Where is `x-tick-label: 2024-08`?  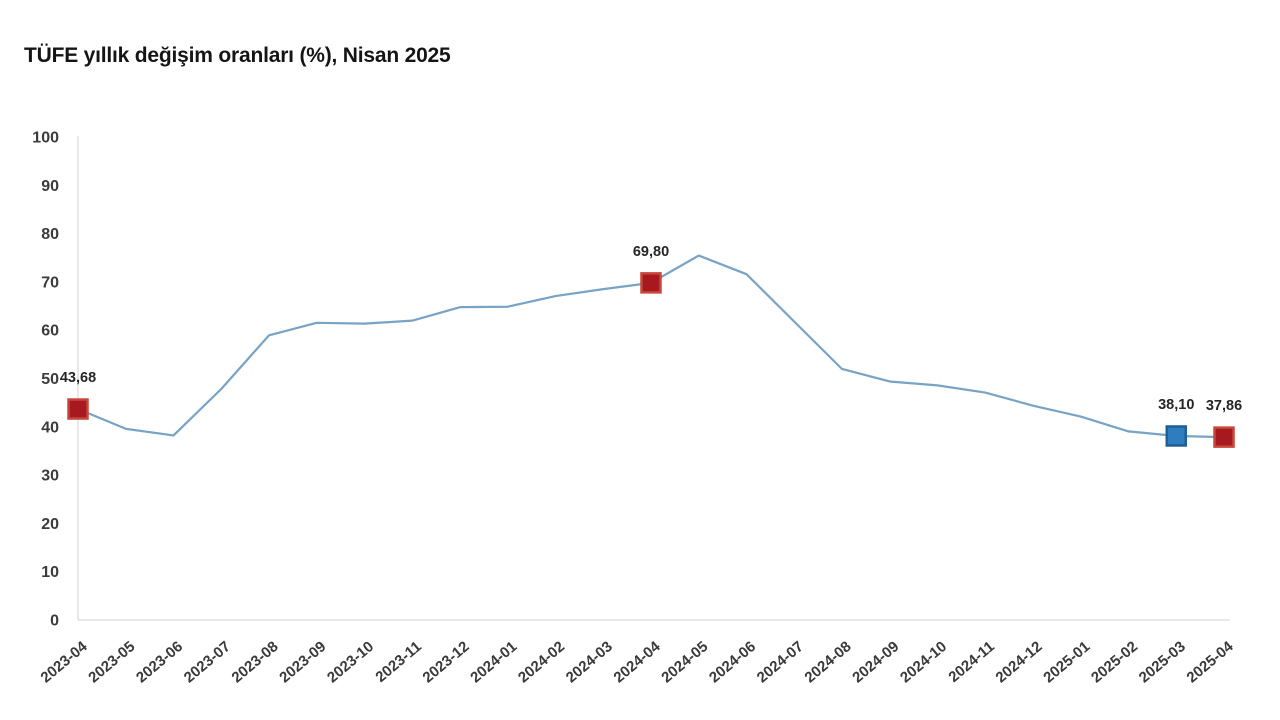 x-tick-label: 2024-08 is located at coordinates (827, 662).